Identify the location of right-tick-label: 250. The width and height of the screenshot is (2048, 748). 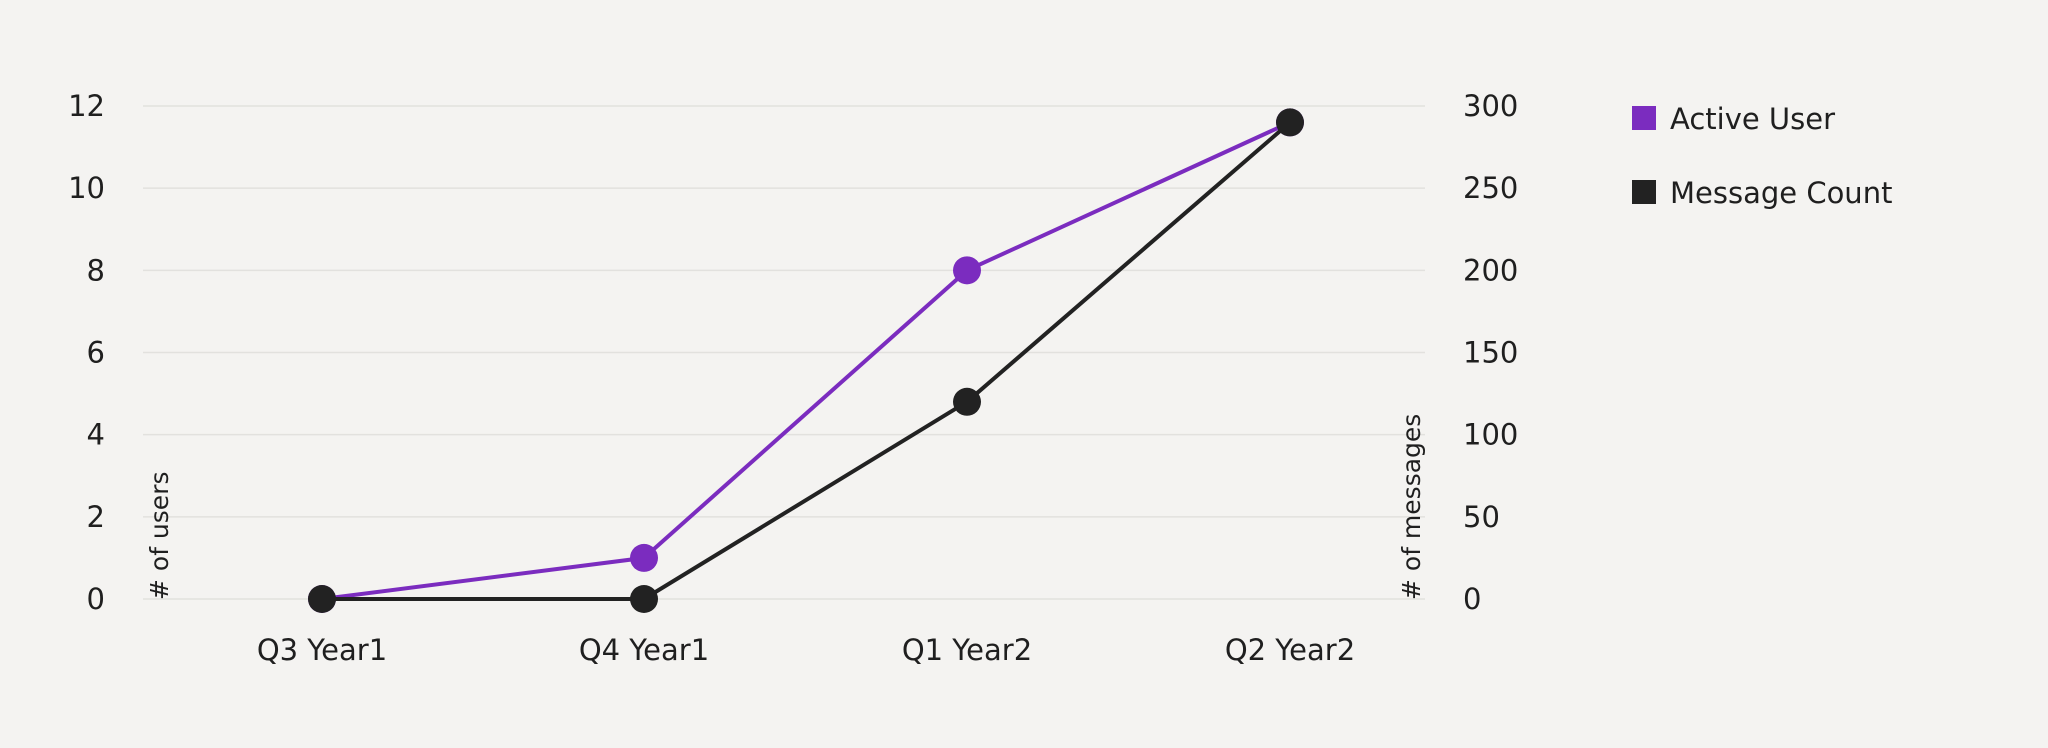
(1490, 188).